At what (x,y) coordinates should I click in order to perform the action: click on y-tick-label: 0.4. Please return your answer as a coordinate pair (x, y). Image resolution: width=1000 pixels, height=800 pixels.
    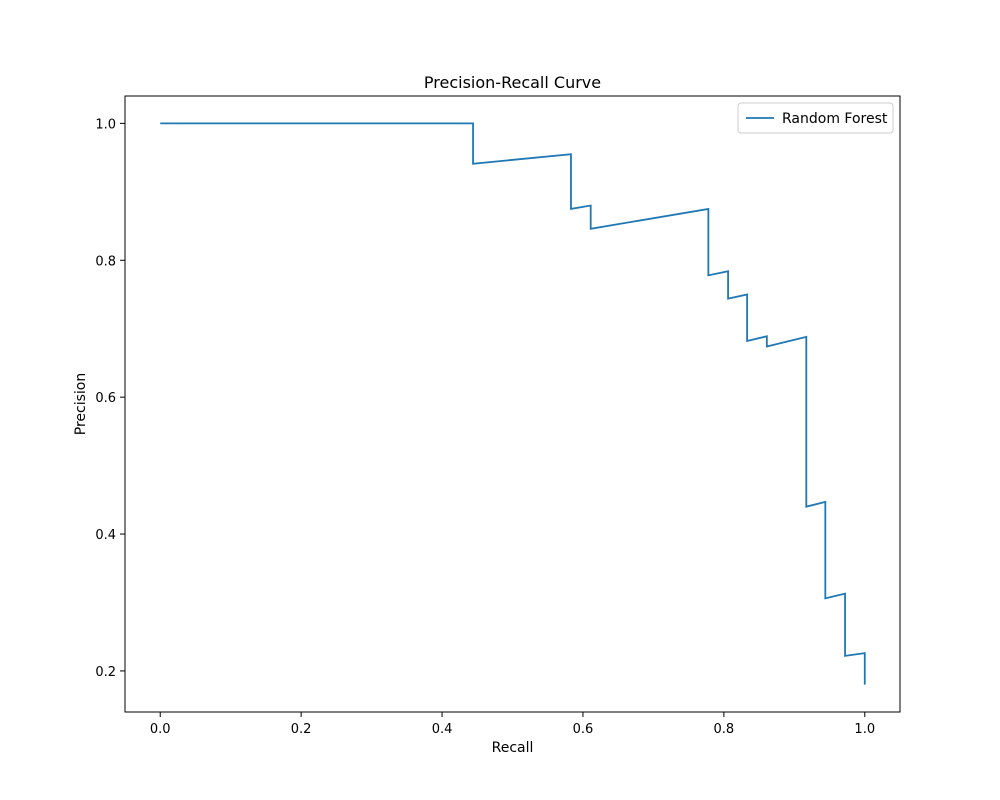
    Looking at the image, I should click on (105, 535).